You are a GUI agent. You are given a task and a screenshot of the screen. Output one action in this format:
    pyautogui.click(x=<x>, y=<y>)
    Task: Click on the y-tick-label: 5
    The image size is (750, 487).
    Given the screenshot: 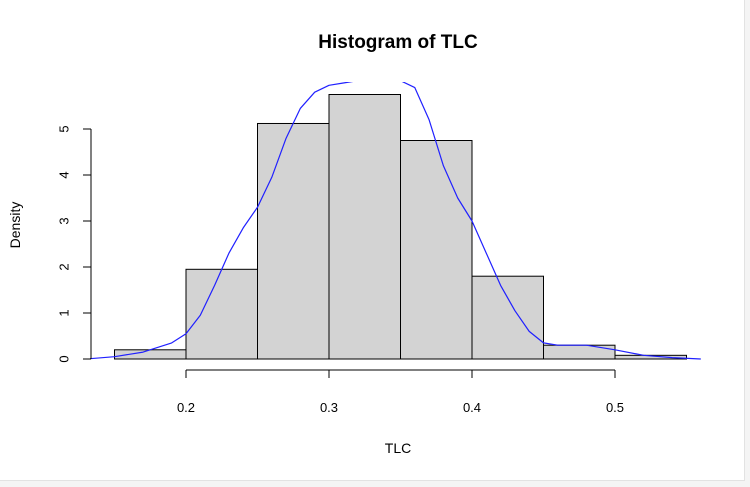 What is the action you would take?
    pyautogui.click(x=64, y=128)
    